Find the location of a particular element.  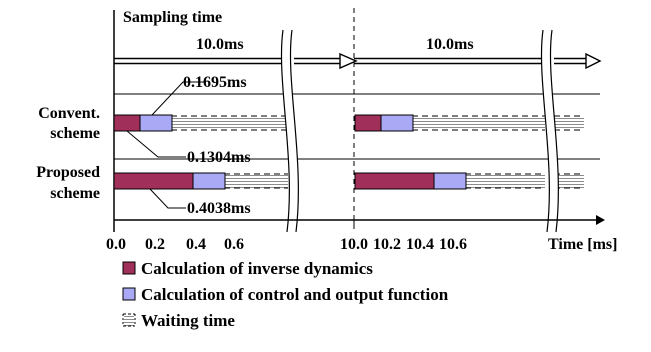

conventional-label-line1: Convent. is located at coordinates (69, 113).